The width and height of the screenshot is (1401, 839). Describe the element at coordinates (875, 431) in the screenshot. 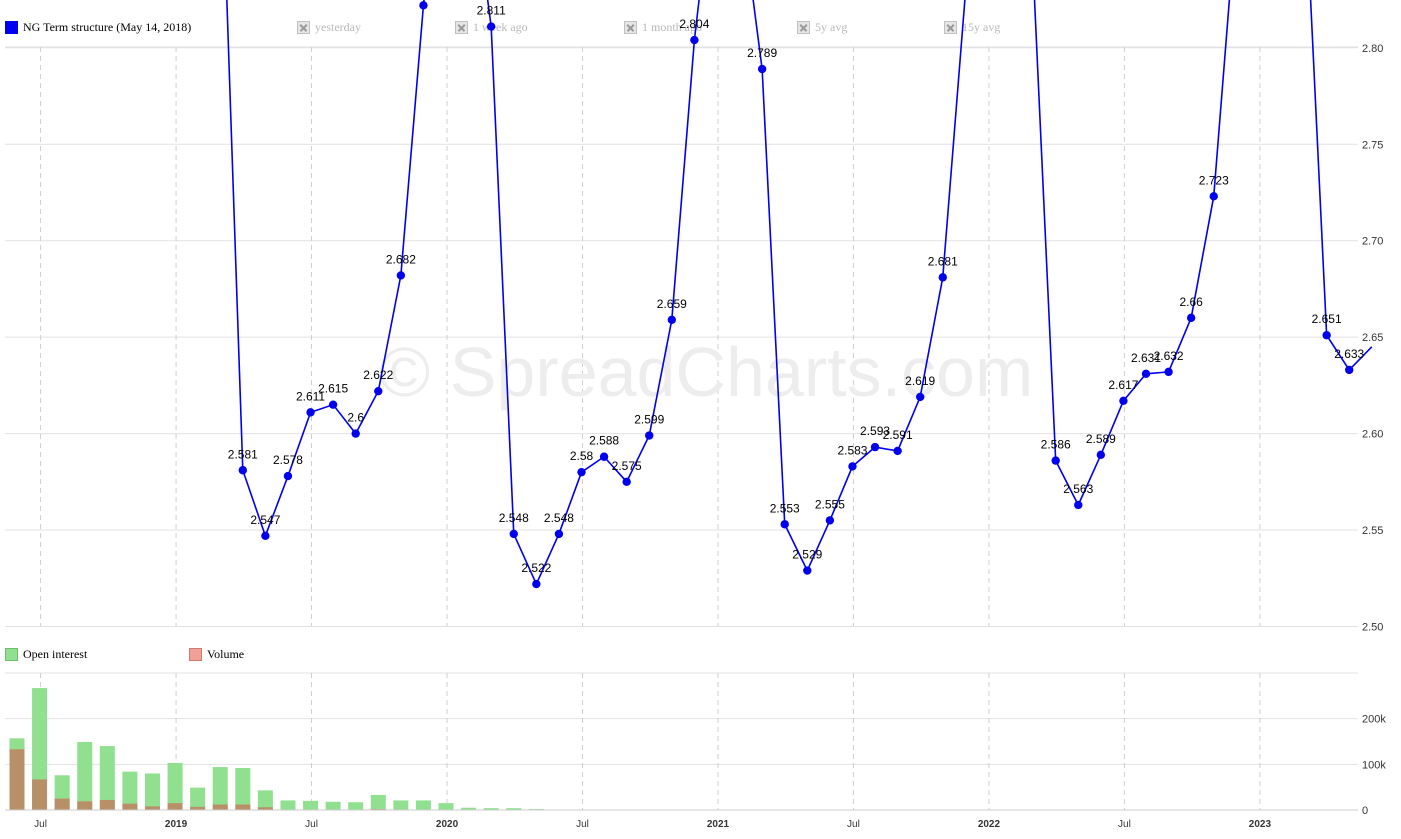

I see `data-label: 2.593` at that location.